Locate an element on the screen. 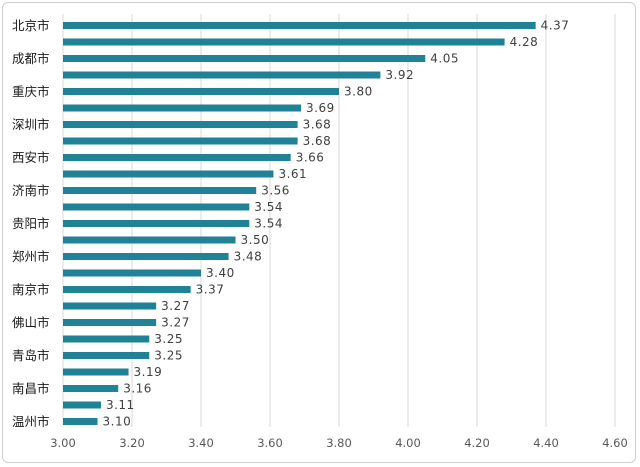  data-label: 3.10 is located at coordinates (117, 422).